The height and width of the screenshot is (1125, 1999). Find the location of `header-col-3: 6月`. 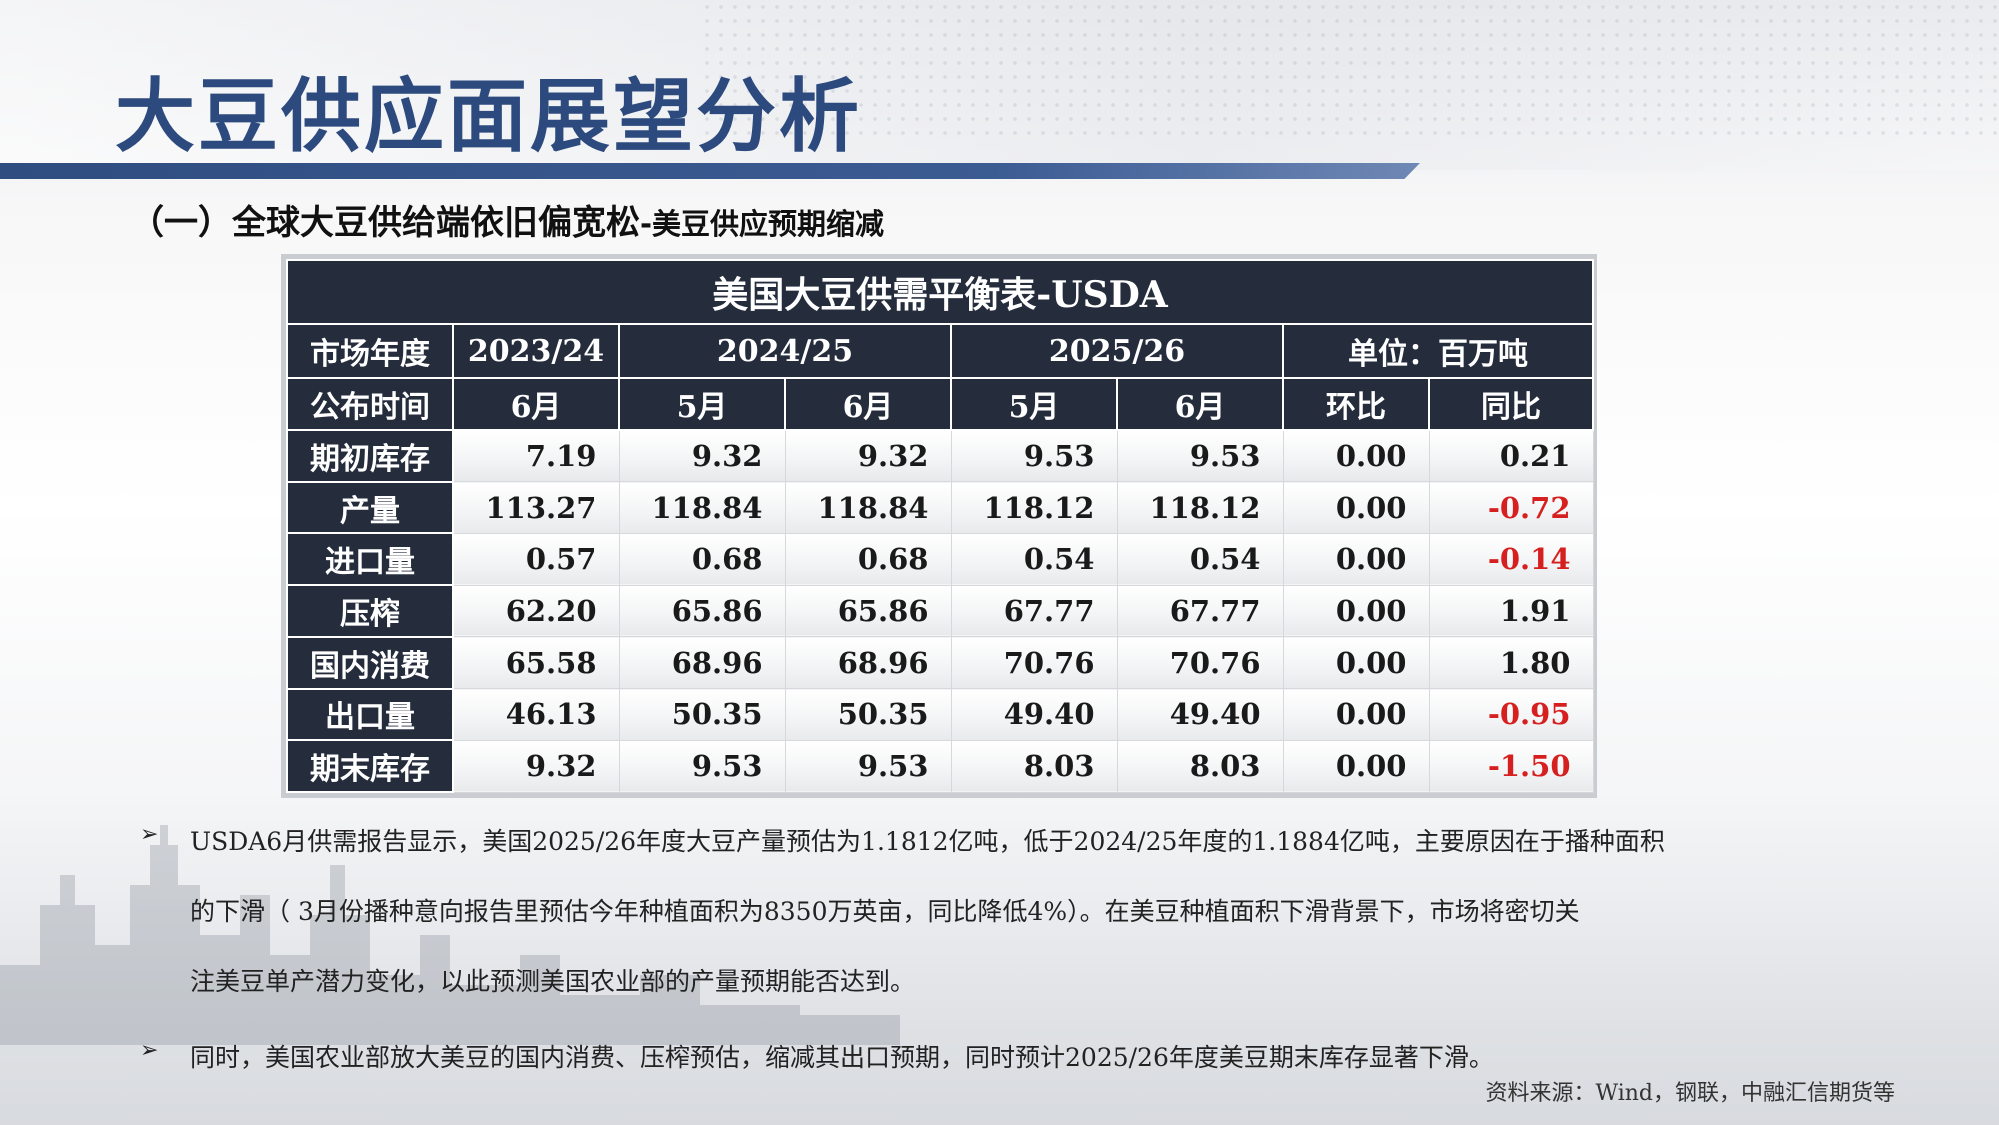

header-col-3: 6月 is located at coordinates (868, 404).